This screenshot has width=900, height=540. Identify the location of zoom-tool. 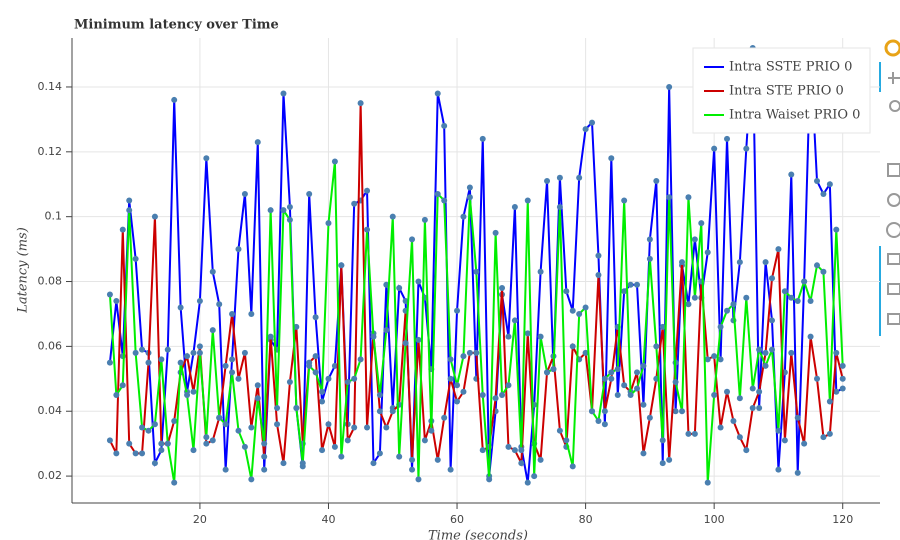
(894, 106).